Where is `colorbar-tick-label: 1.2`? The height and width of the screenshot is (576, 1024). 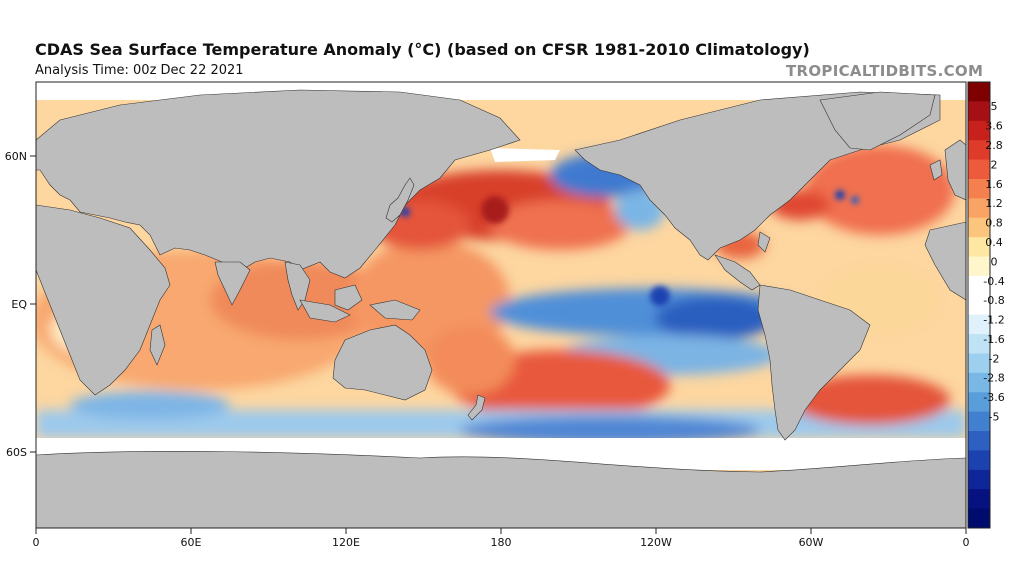 colorbar-tick-label: 1.2 is located at coordinates (994, 203).